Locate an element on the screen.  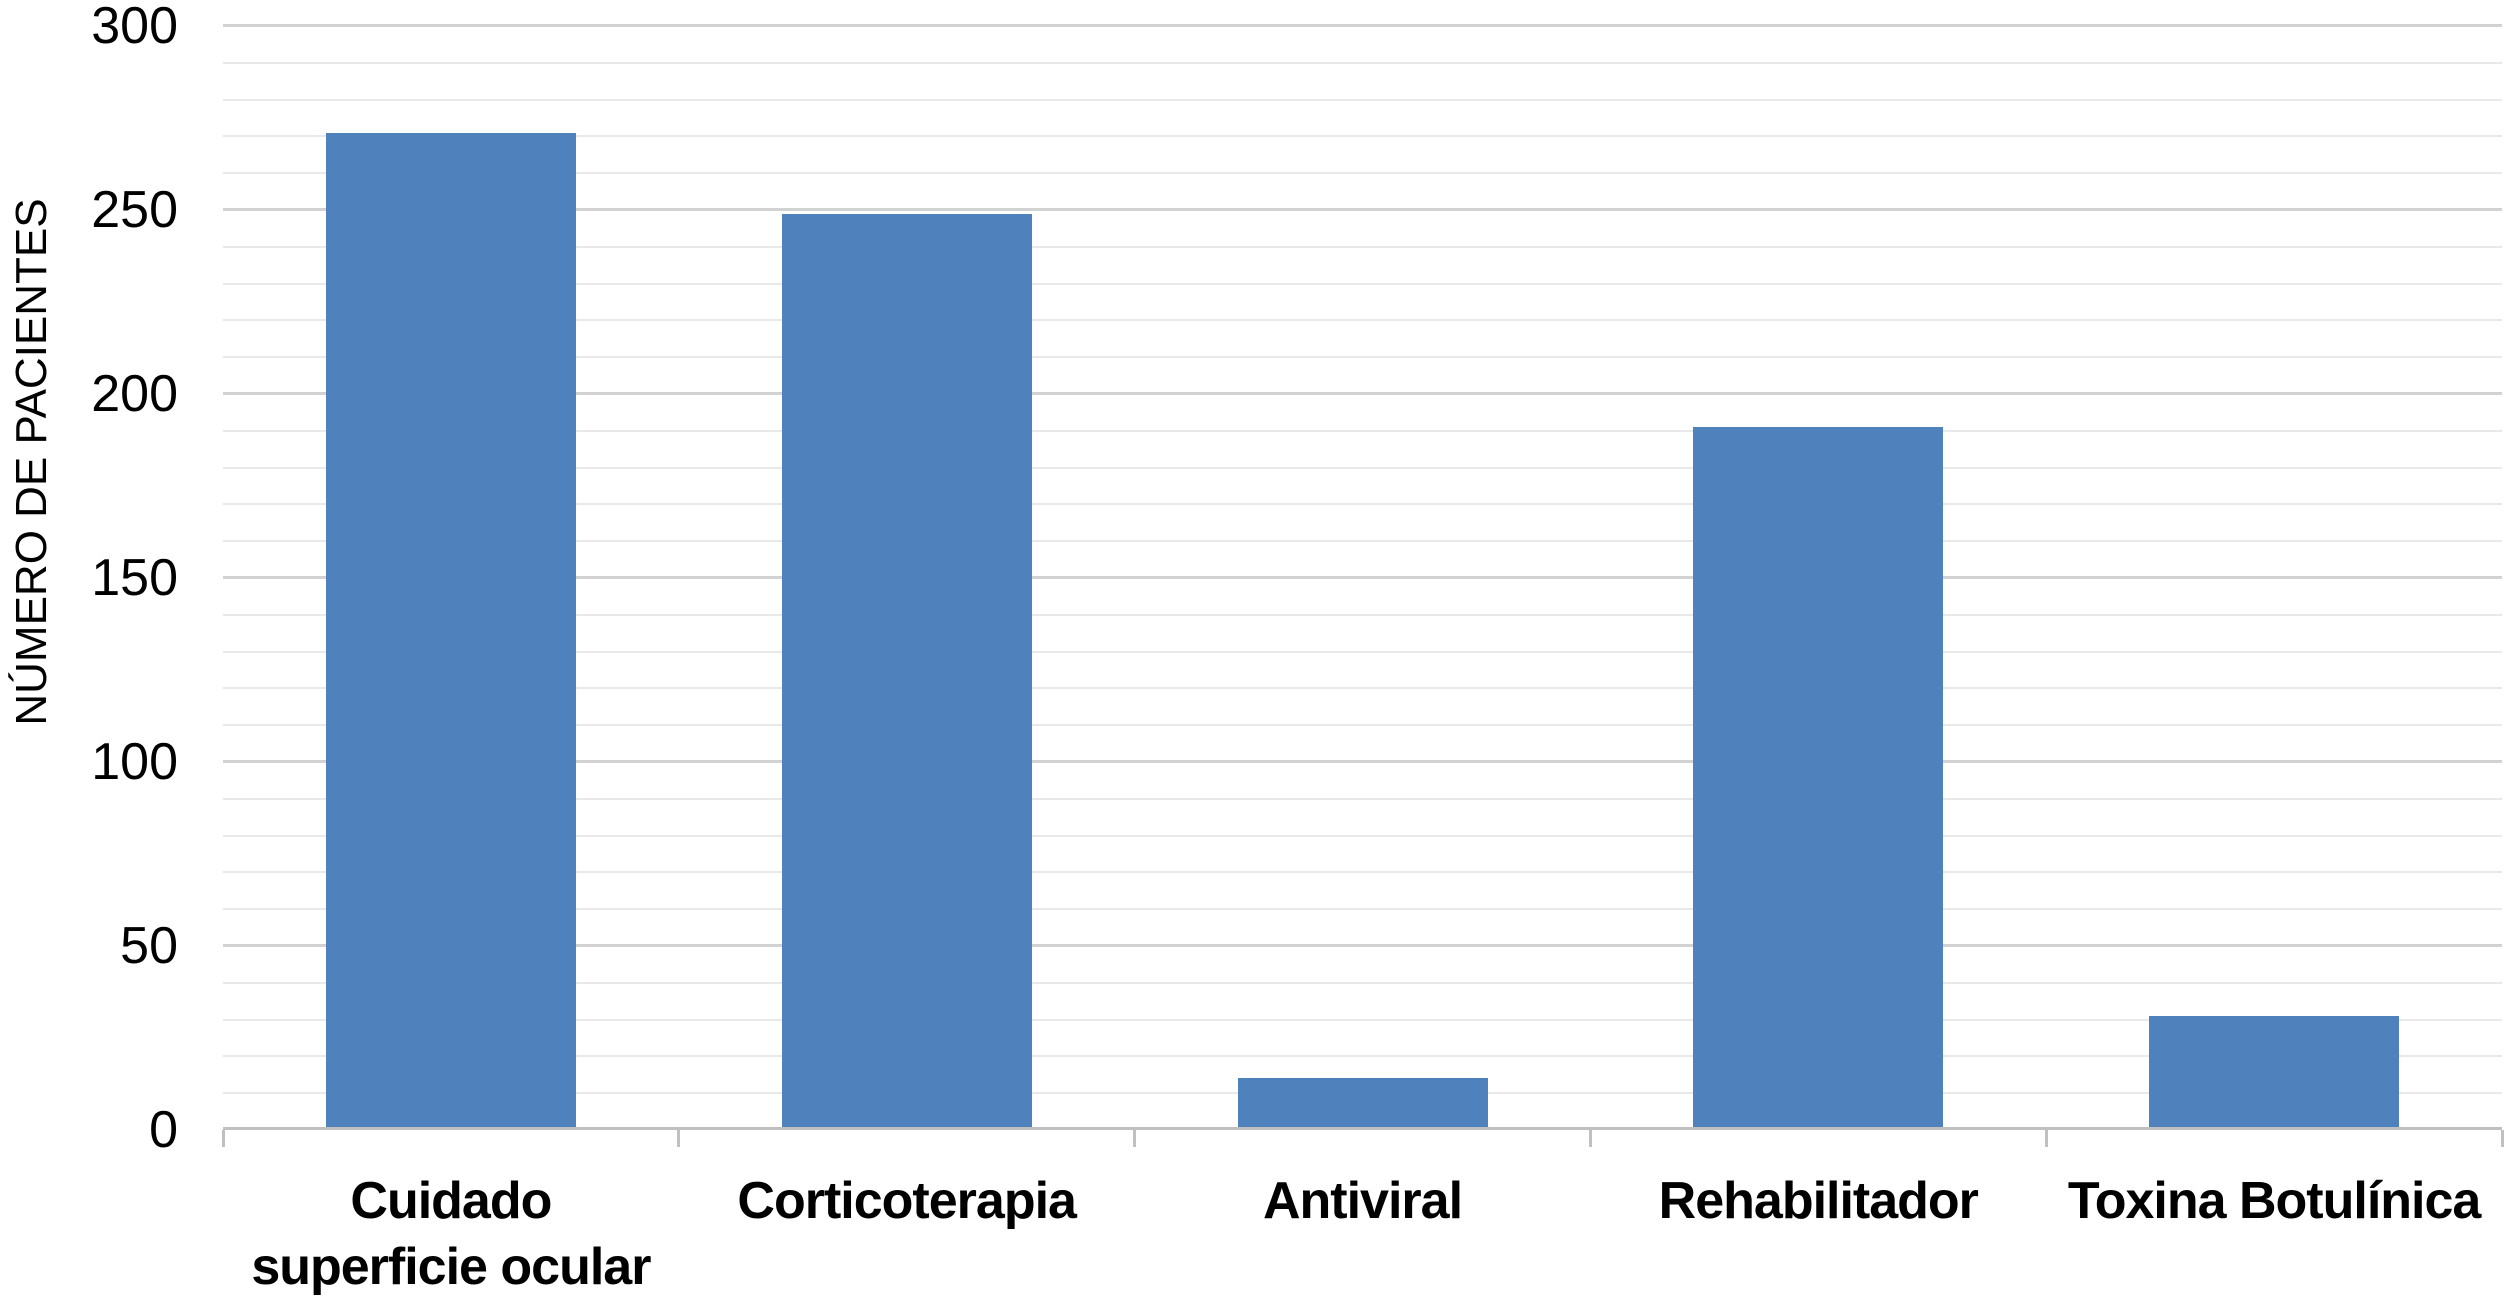
y-axis-title: NÚMERO DE PACIENTES is located at coordinates (31, 462).